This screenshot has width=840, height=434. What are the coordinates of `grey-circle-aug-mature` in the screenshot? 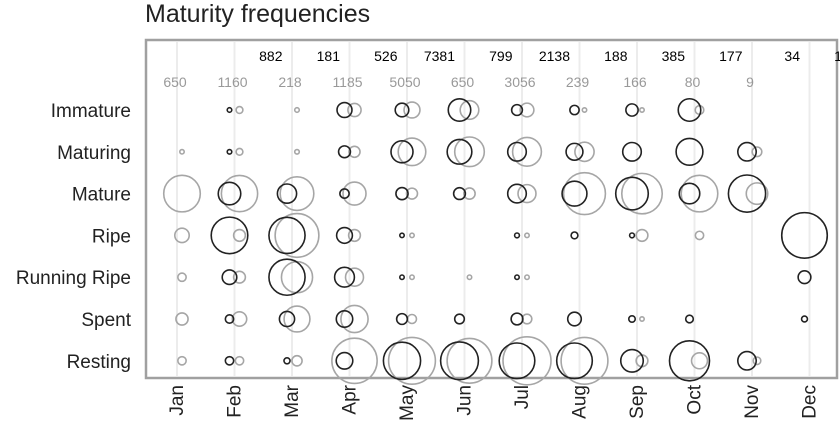 It's located at (584, 193).